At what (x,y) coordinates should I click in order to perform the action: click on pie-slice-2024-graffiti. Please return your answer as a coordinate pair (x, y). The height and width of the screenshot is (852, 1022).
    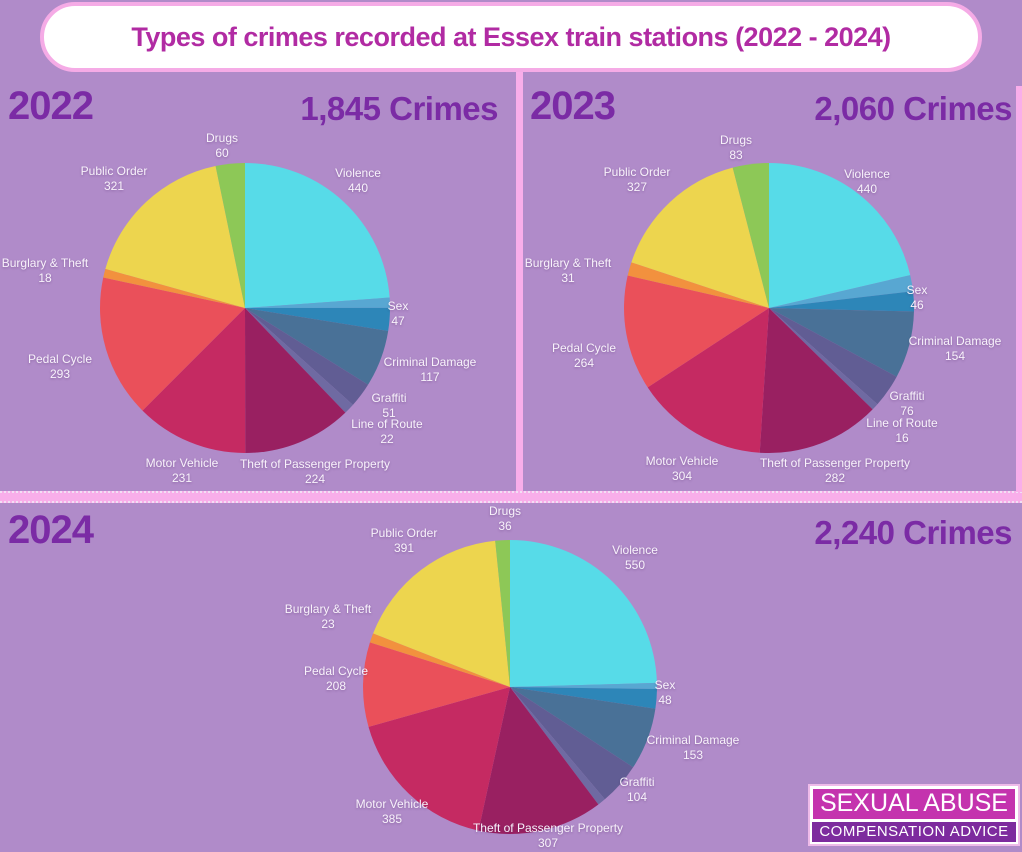
    Looking at the image, I should click on (572, 743).